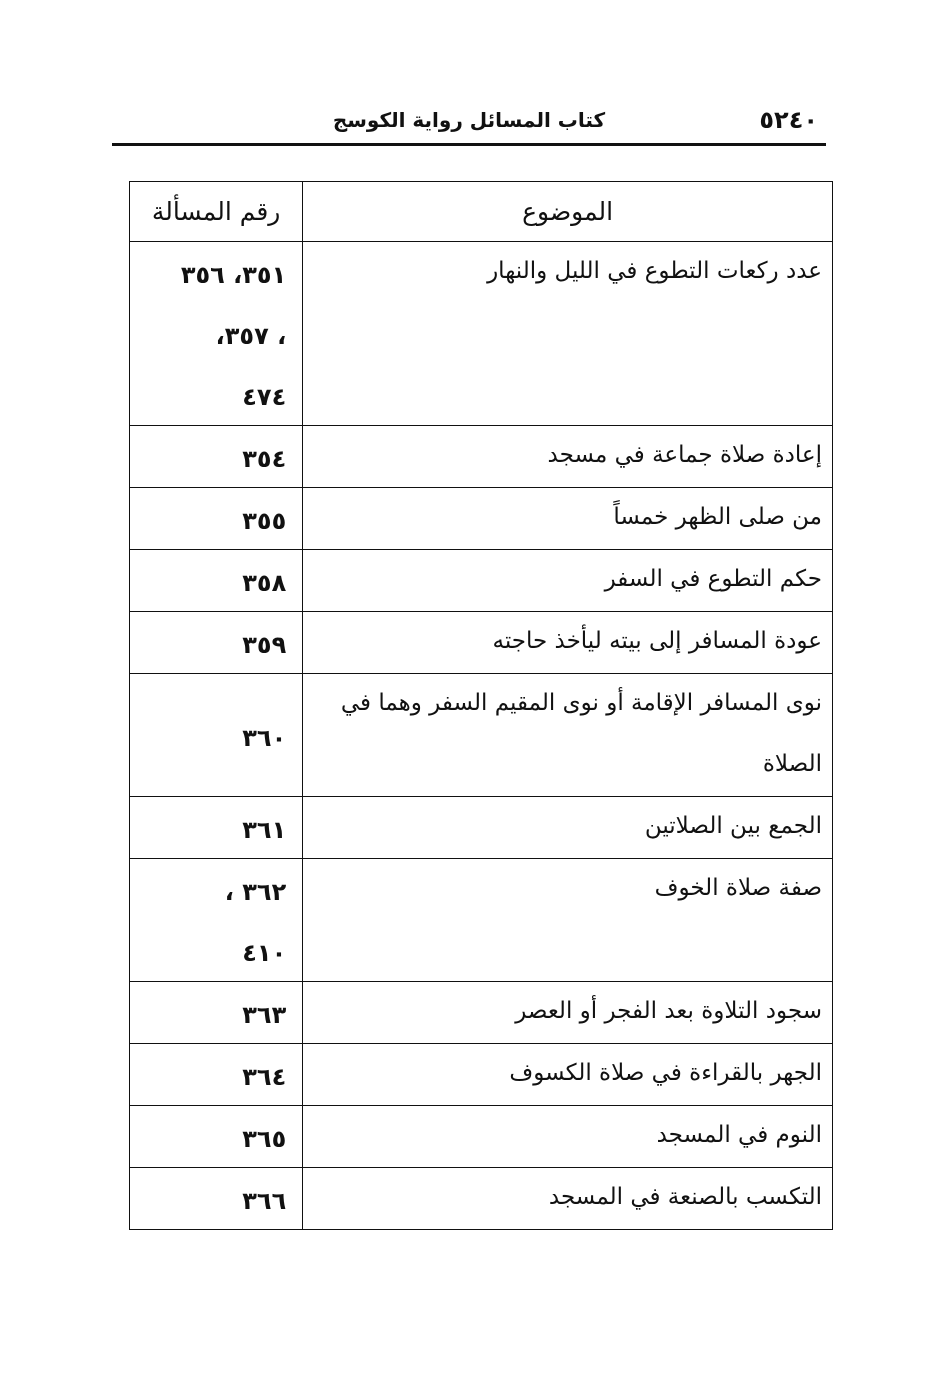  I want to click on table-row: إعادة صلاة جماعة في مسجد ٣٥٤, so click(480, 456).